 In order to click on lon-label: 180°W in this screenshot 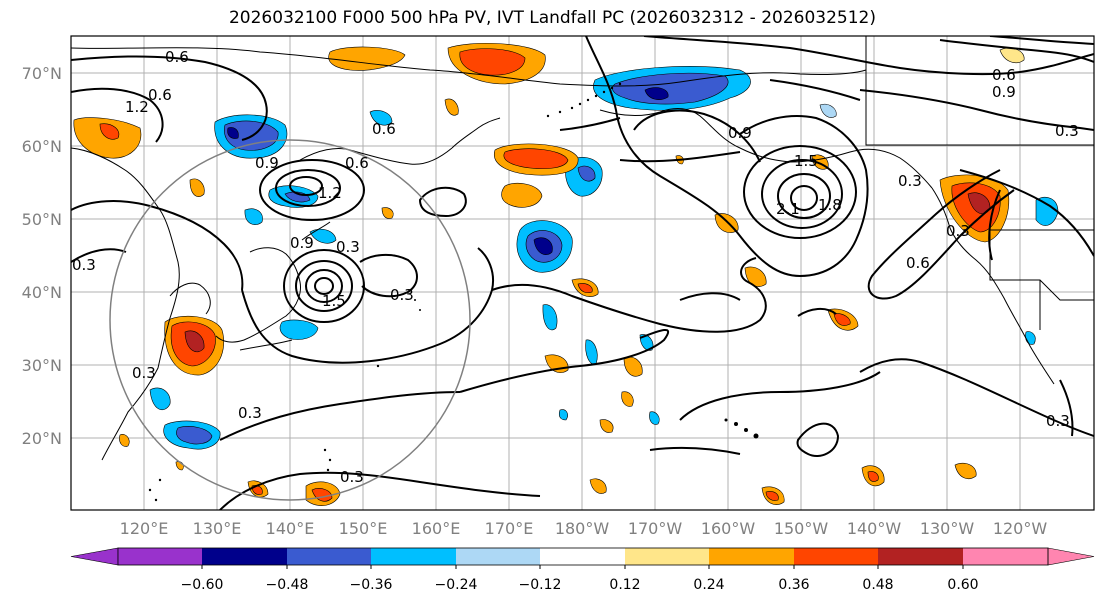, I will do `click(582, 528)`.